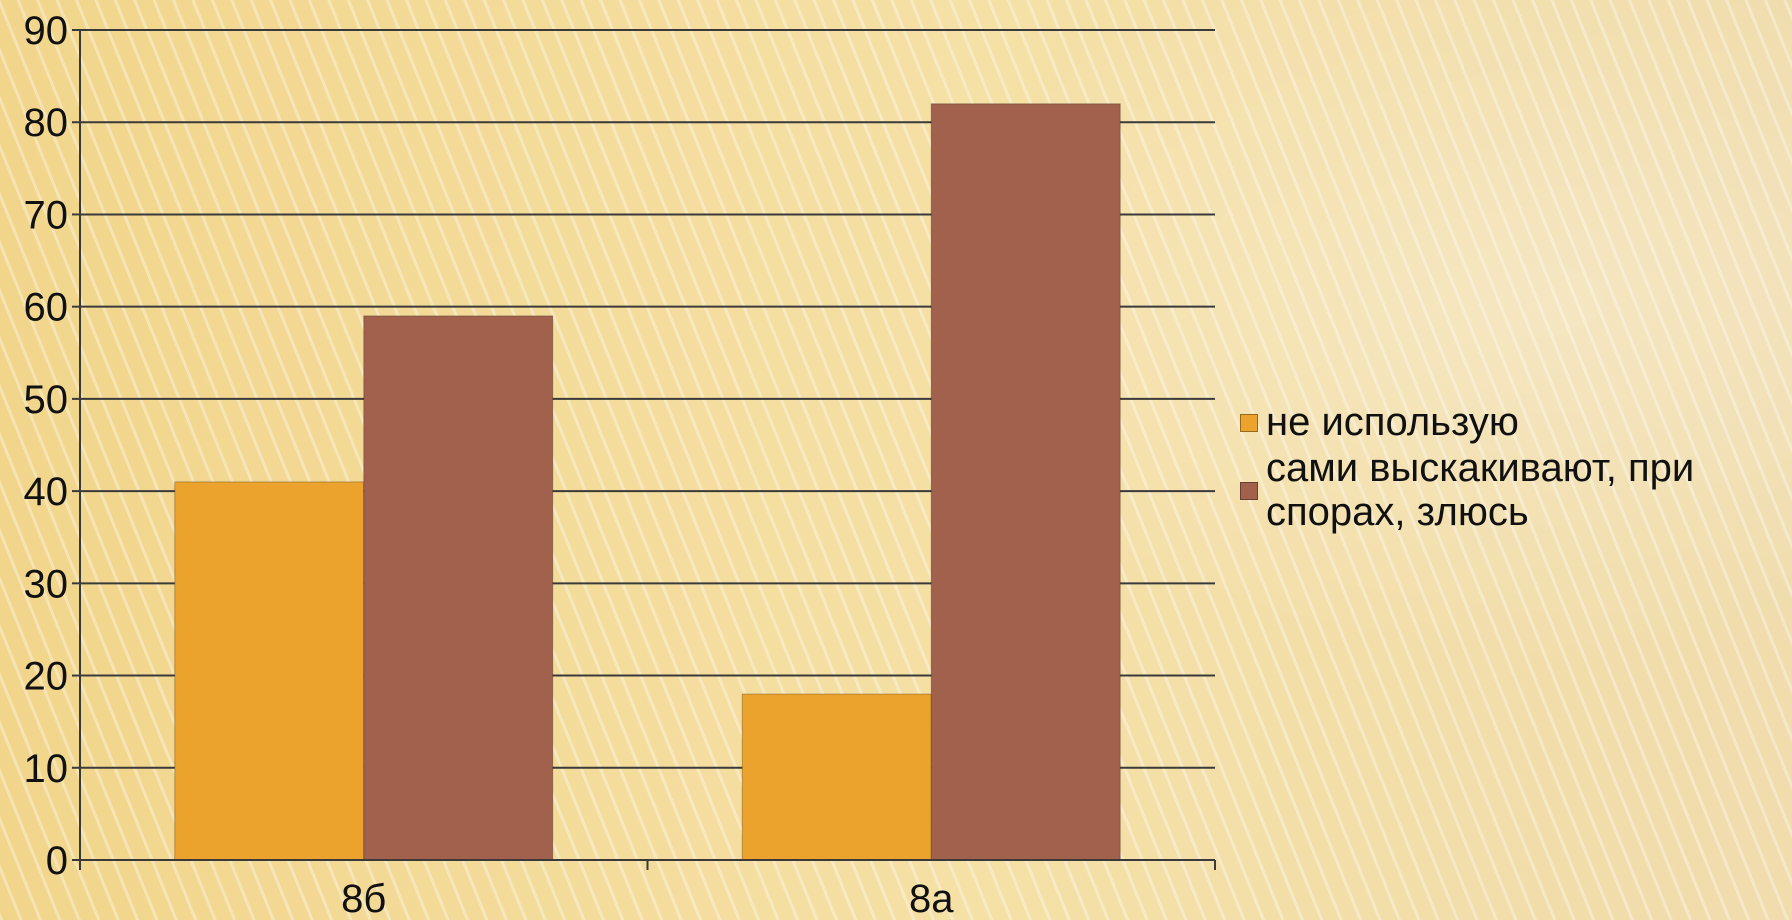 Image resolution: width=1792 pixels, height=920 pixels. Describe the element at coordinates (46, 123) in the screenshot. I see `y-tick-label: 80` at that location.